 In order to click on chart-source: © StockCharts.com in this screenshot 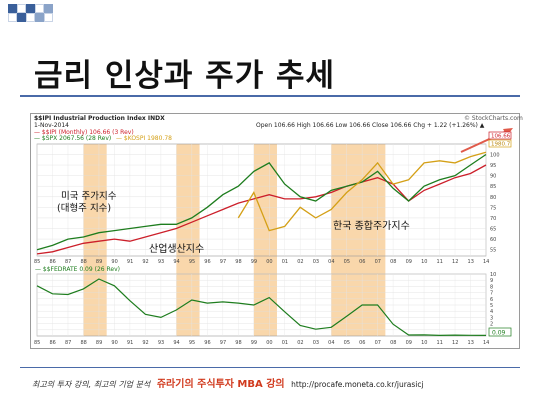, I will do `click(493, 118)`.